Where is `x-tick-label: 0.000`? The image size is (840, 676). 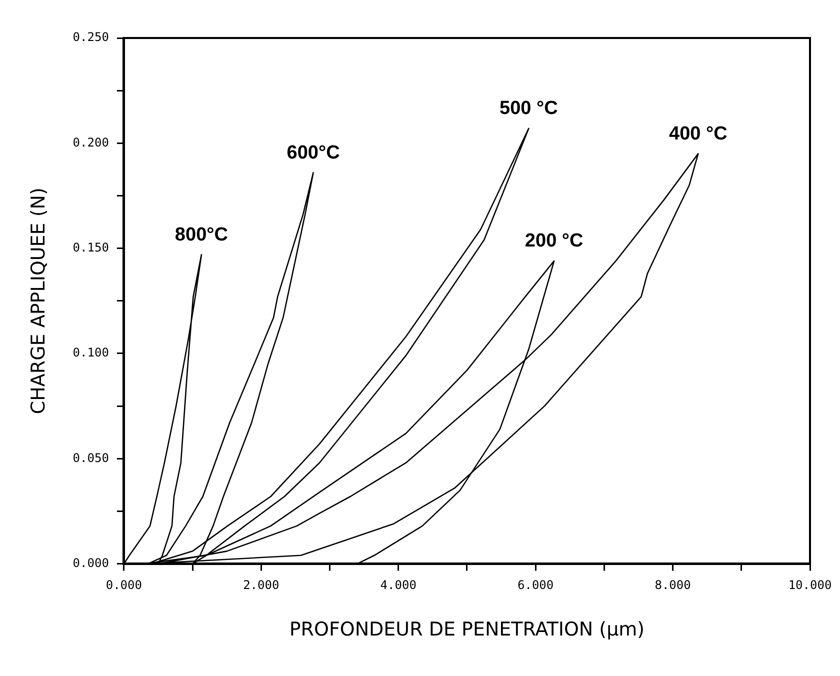
x-tick-label: 0.000 is located at coordinates (124, 585).